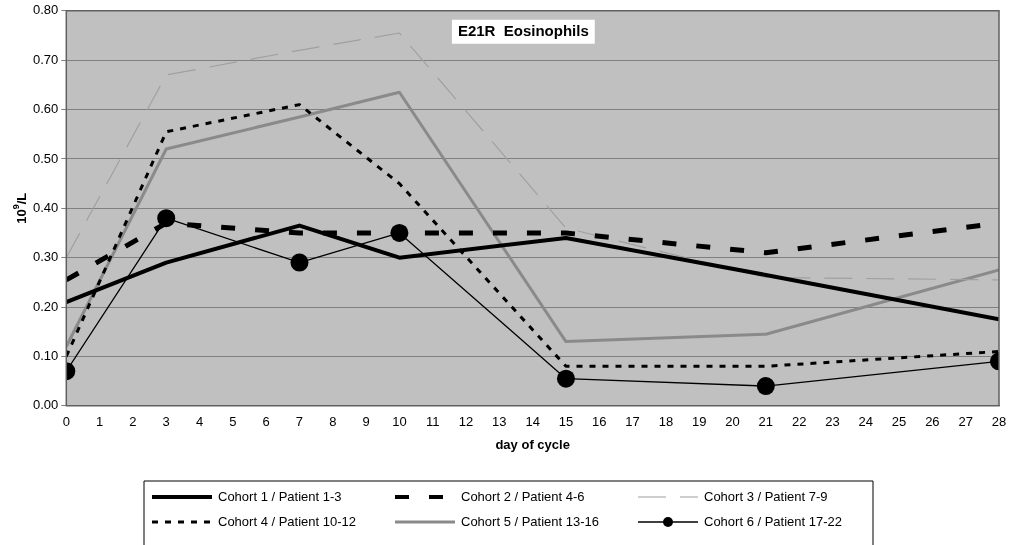 This screenshot has height=545, width=1017. What do you see at coordinates (999, 422) in the screenshot?
I see `x-tick-label: 28` at bounding box center [999, 422].